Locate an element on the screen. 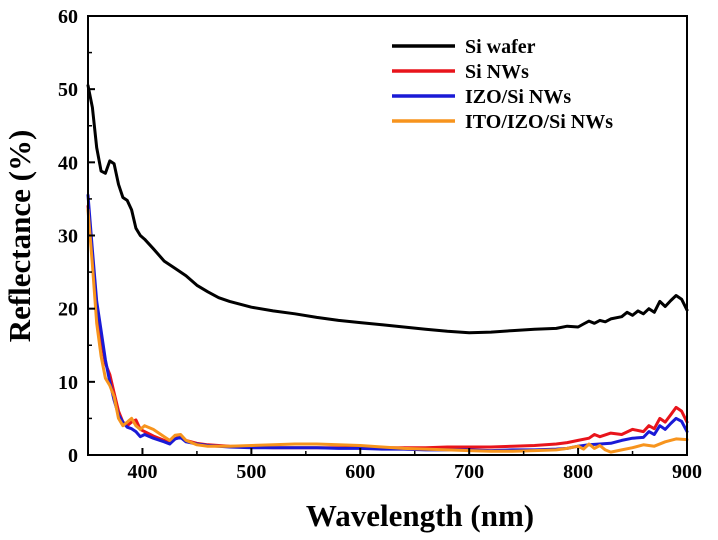 This screenshot has width=718, height=540. legend-label-2: IZO/Si NWs is located at coordinates (518, 97).